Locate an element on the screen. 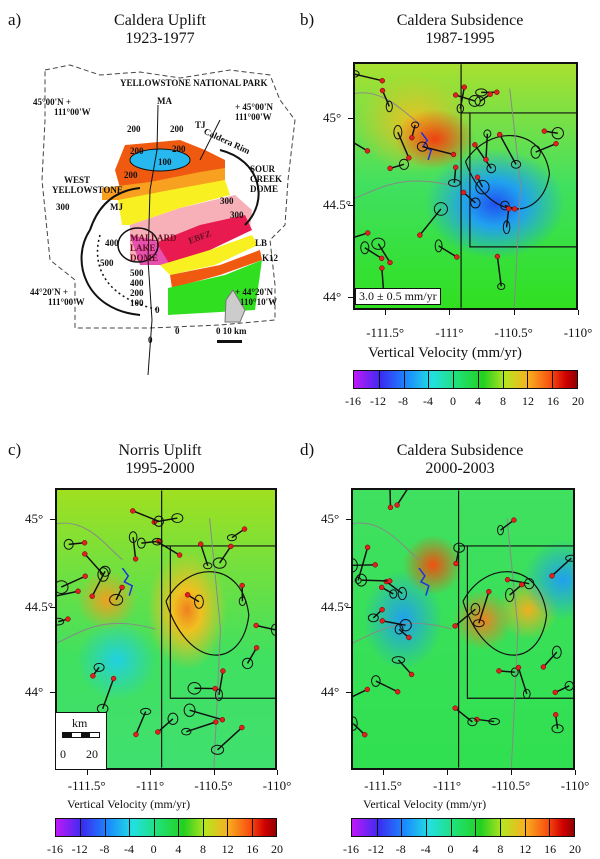  scale-unit: km is located at coordinates (80, 723).